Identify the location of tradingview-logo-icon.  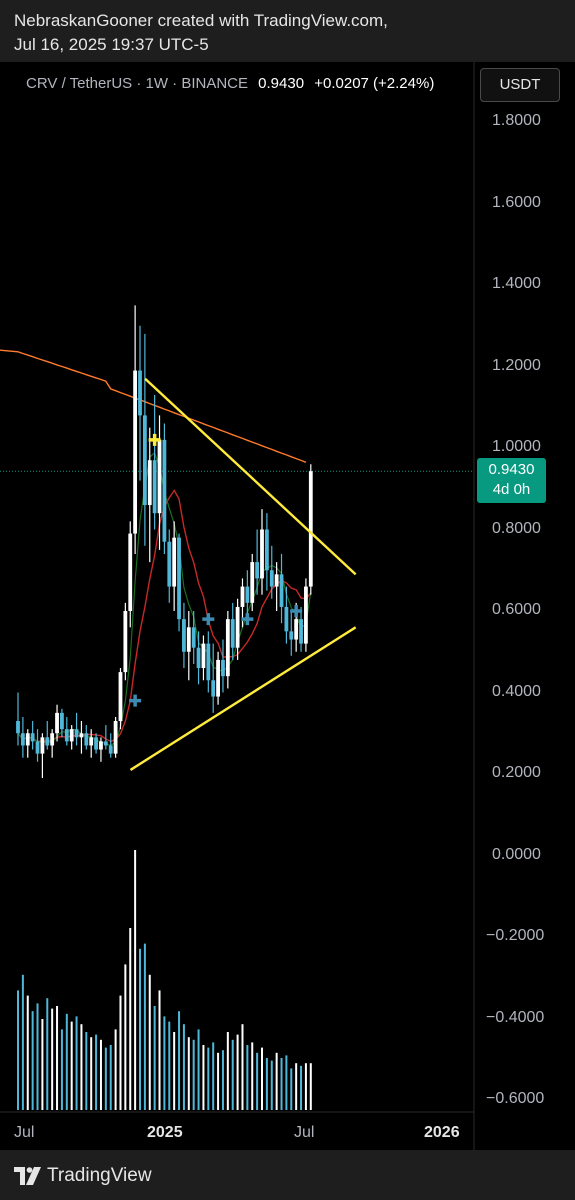
(28, 1176).